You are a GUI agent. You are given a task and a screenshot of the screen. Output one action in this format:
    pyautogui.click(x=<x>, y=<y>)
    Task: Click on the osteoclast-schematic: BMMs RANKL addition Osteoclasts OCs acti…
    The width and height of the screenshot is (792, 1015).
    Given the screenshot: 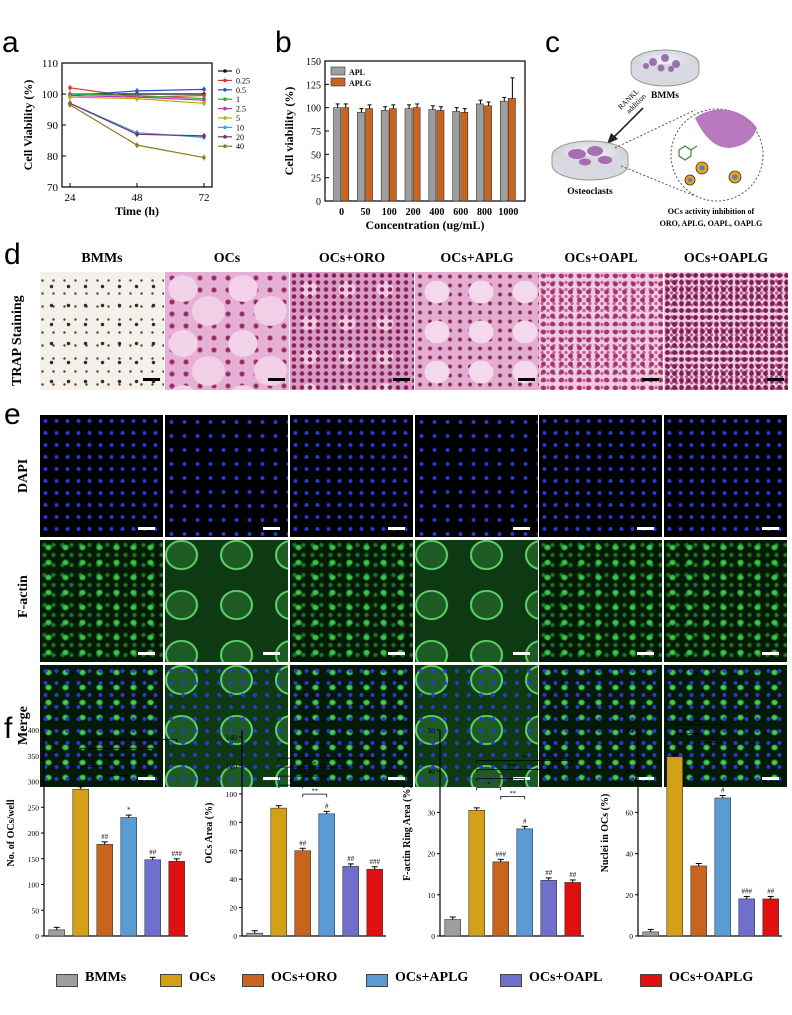 What is the action you would take?
    pyautogui.click(x=657, y=138)
    